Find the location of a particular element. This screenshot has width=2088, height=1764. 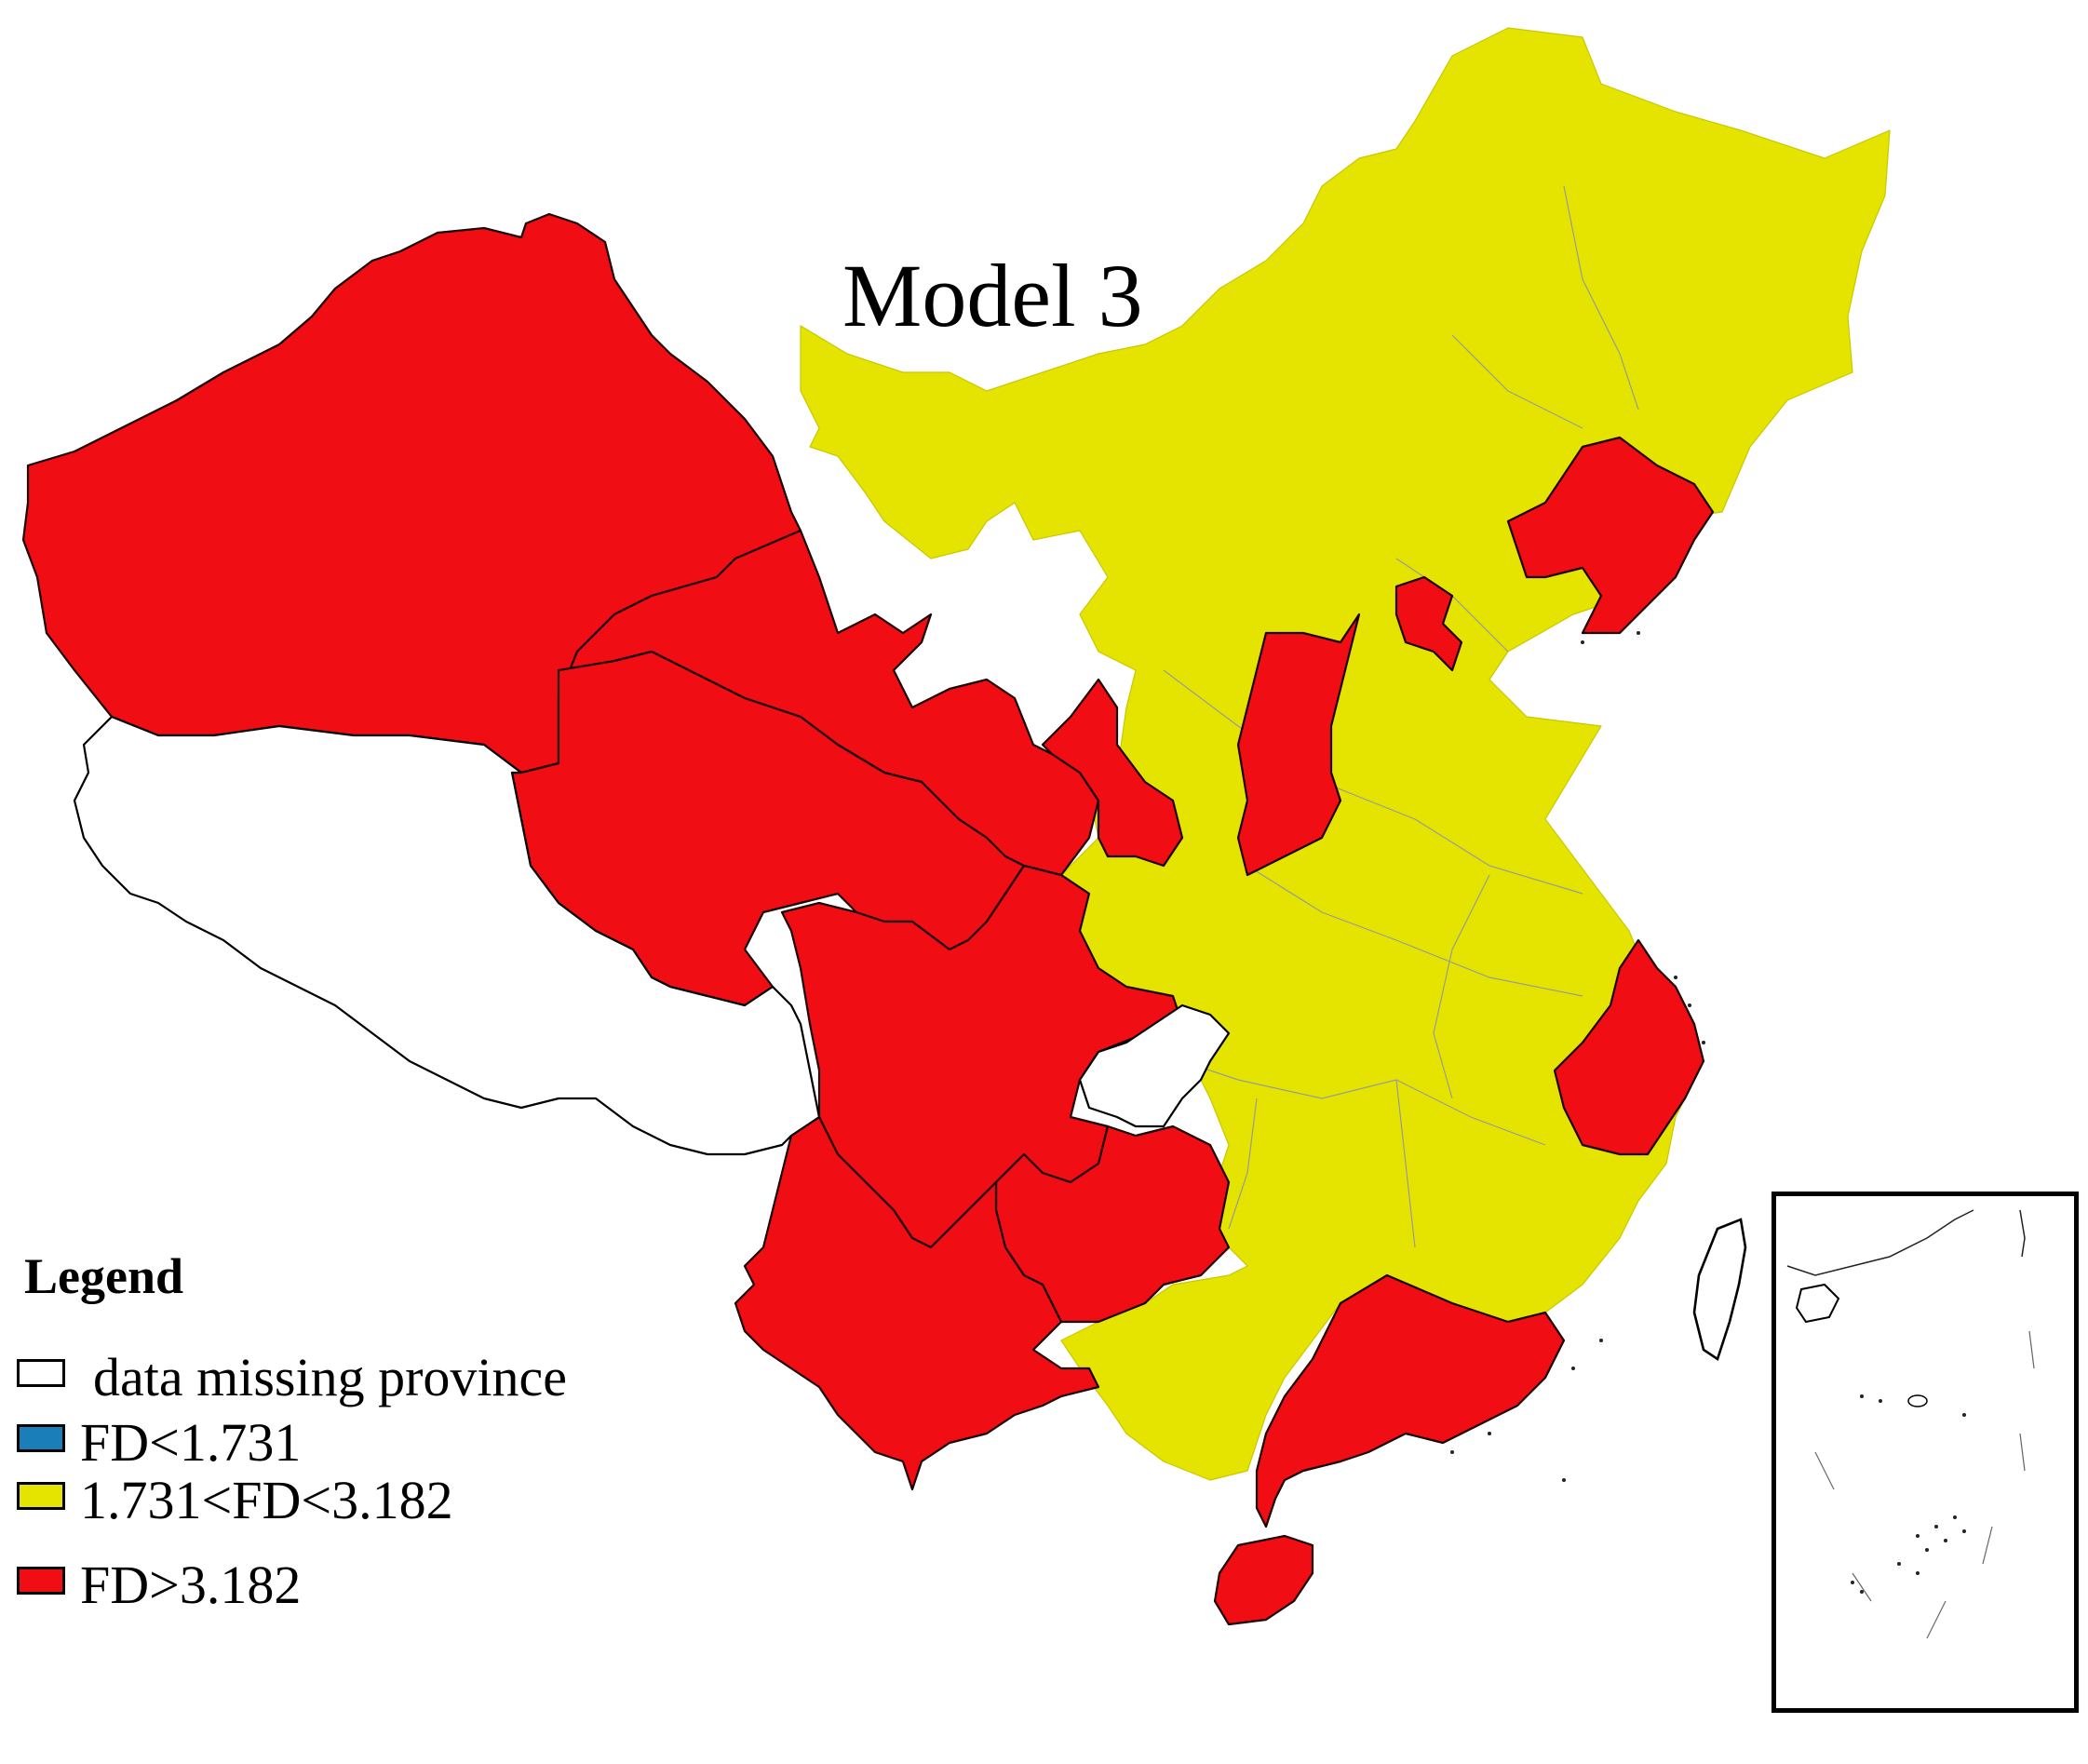

legend-label-missing: data missing province is located at coordinates (330, 1377).